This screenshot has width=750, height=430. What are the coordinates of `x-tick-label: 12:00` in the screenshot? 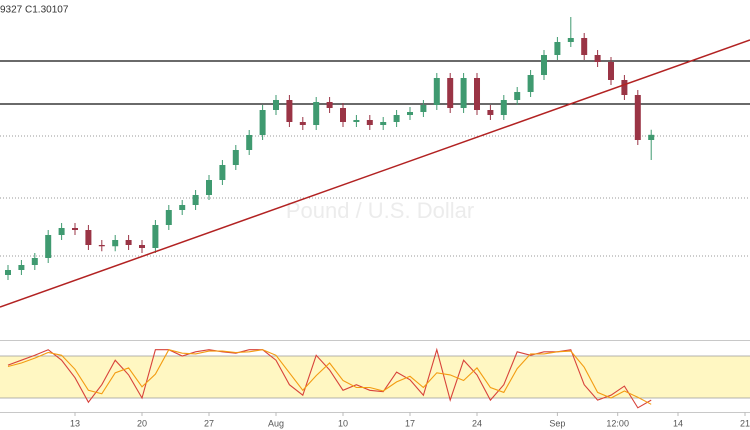 It's located at (617, 423).